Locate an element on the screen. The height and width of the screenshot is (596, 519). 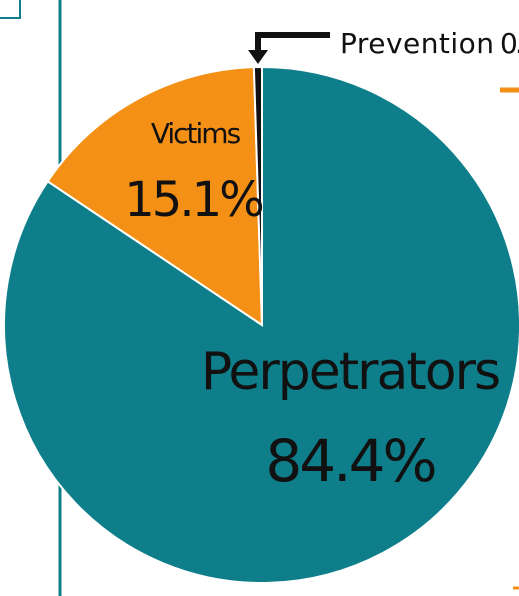
slice-label: Victims is located at coordinates (196, 133).